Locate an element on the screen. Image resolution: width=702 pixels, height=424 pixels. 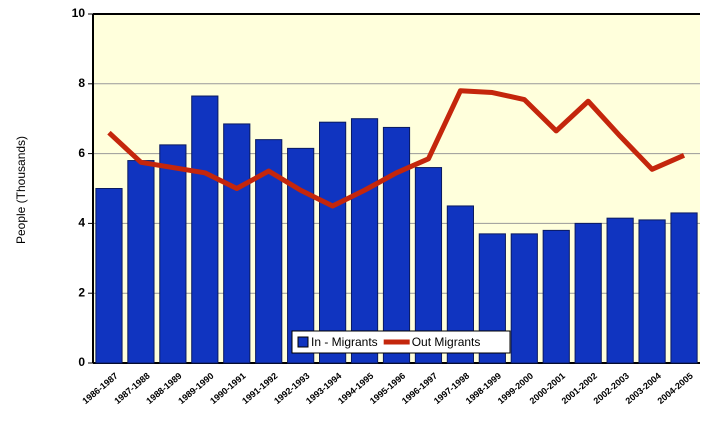
legend-label: In - Migrants is located at coordinates (344, 342).